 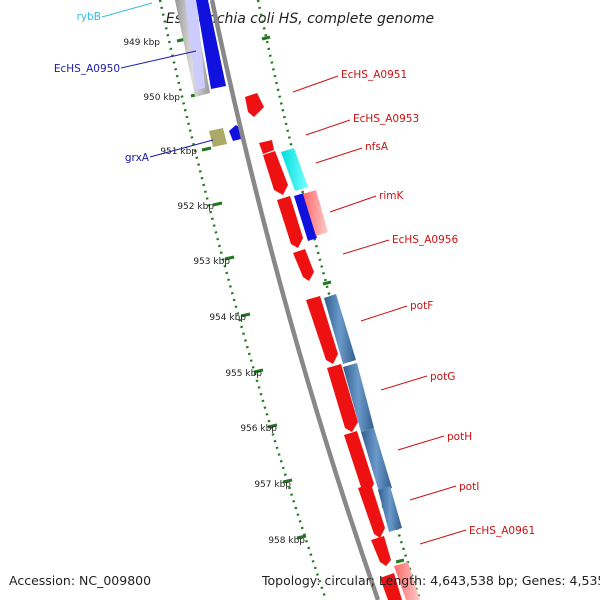 I want to click on feature-rimk-pink, so click(x=315, y=213).